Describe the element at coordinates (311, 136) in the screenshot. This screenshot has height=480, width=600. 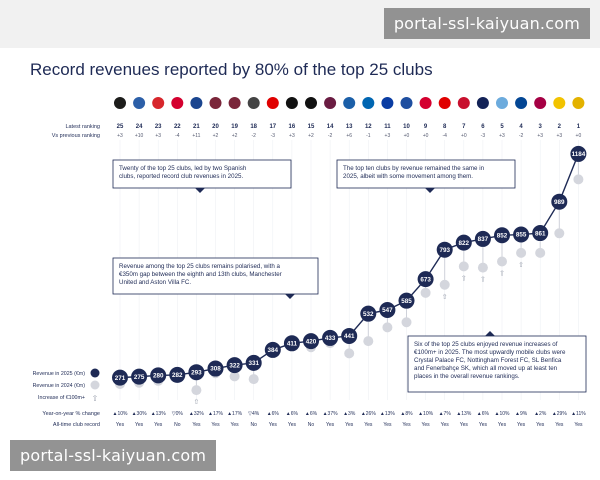
I see `movement-label: +2` at that location.